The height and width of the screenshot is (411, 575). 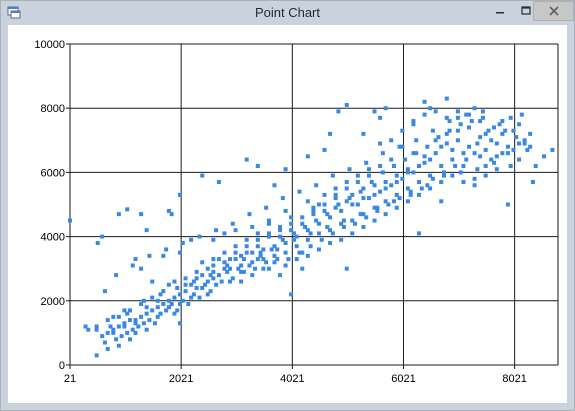 What do you see at coordinates (14, 12) in the screenshot?
I see `app-icon` at bounding box center [14, 12].